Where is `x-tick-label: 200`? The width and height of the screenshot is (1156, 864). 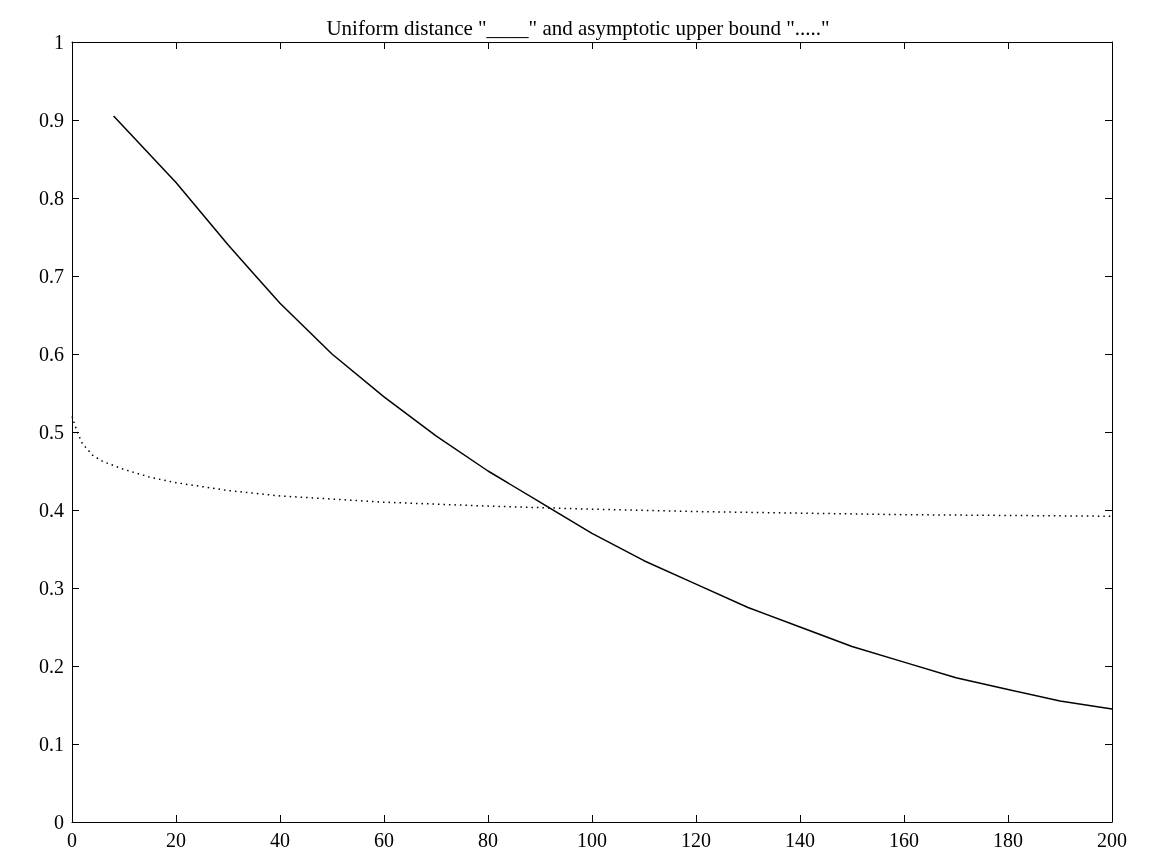
x-tick-label: 200 is located at coordinates (1112, 840).